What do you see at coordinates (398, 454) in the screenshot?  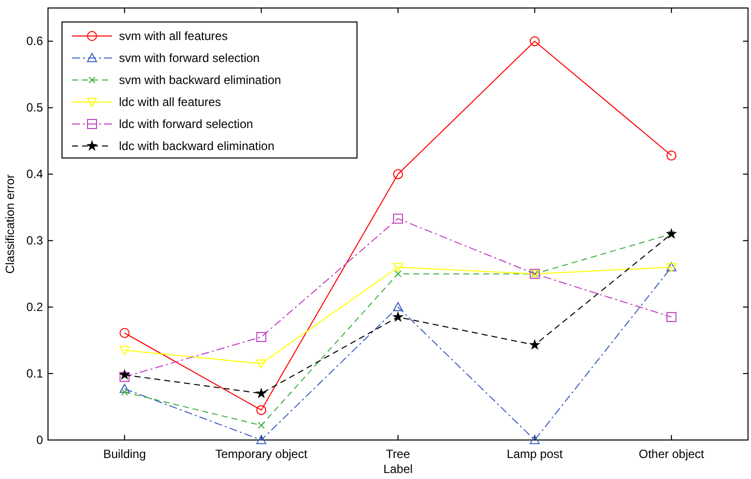 I see `x-tick-label: Tree` at bounding box center [398, 454].